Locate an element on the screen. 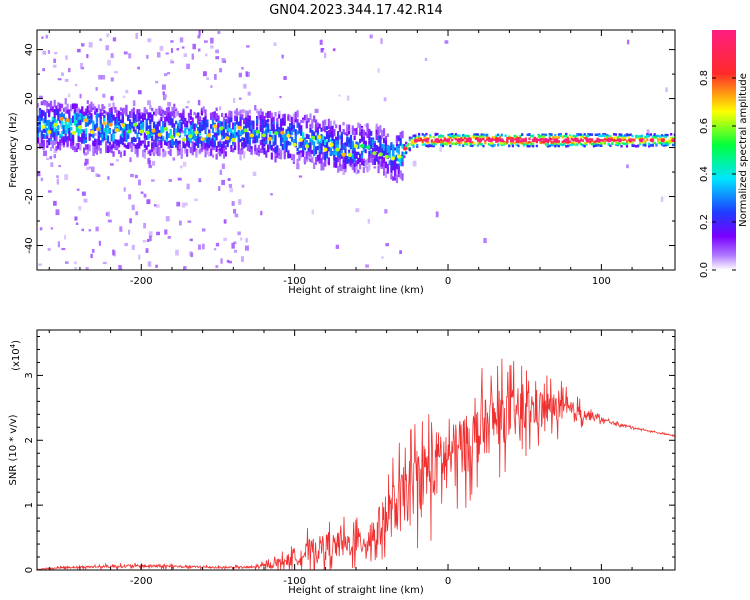 The width and height of the screenshot is (750, 600). heatmap-peak is located at coordinates (437, 140).